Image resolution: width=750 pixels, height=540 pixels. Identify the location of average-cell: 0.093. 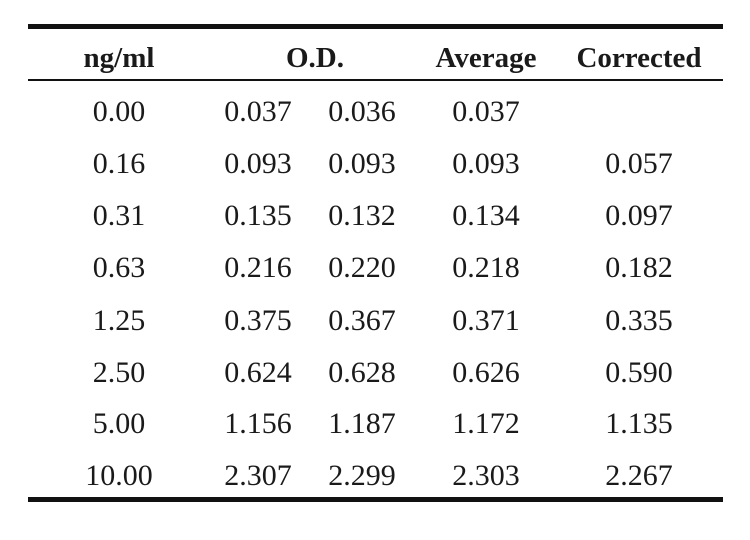
(486, 163).